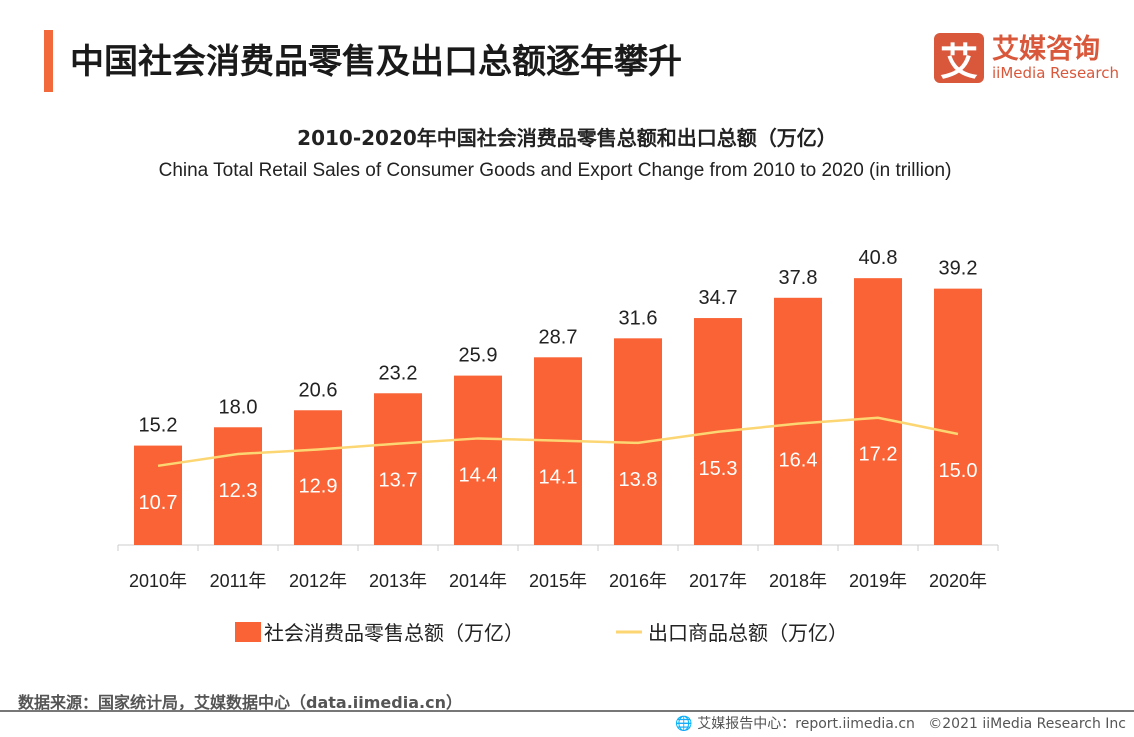  I want to click on copyright: ©2021 iiMedia Research Inc, so click(1027, 724).